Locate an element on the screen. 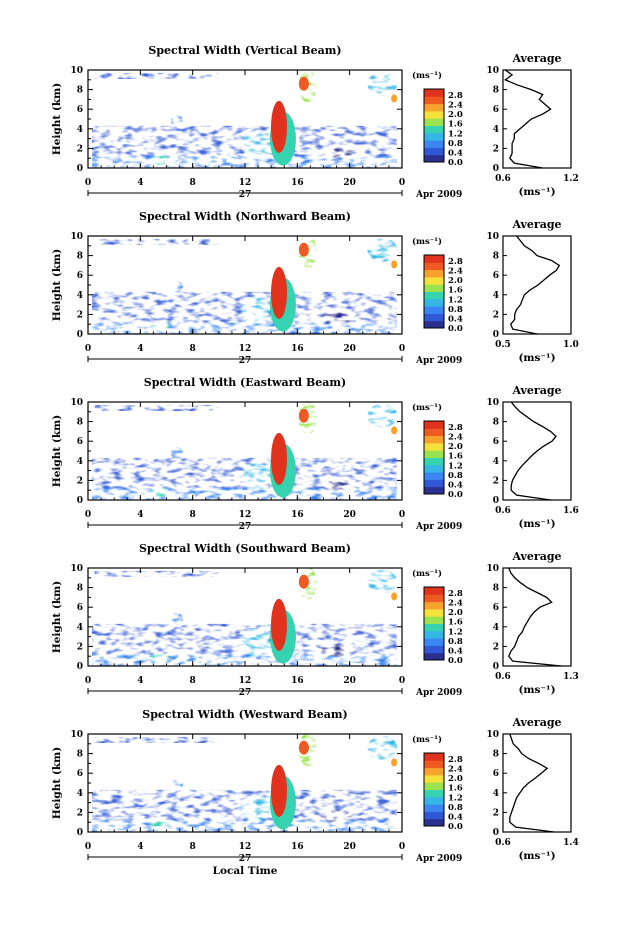  avg-x-tick-label: 1.3 is located at coordinates (571, 677).